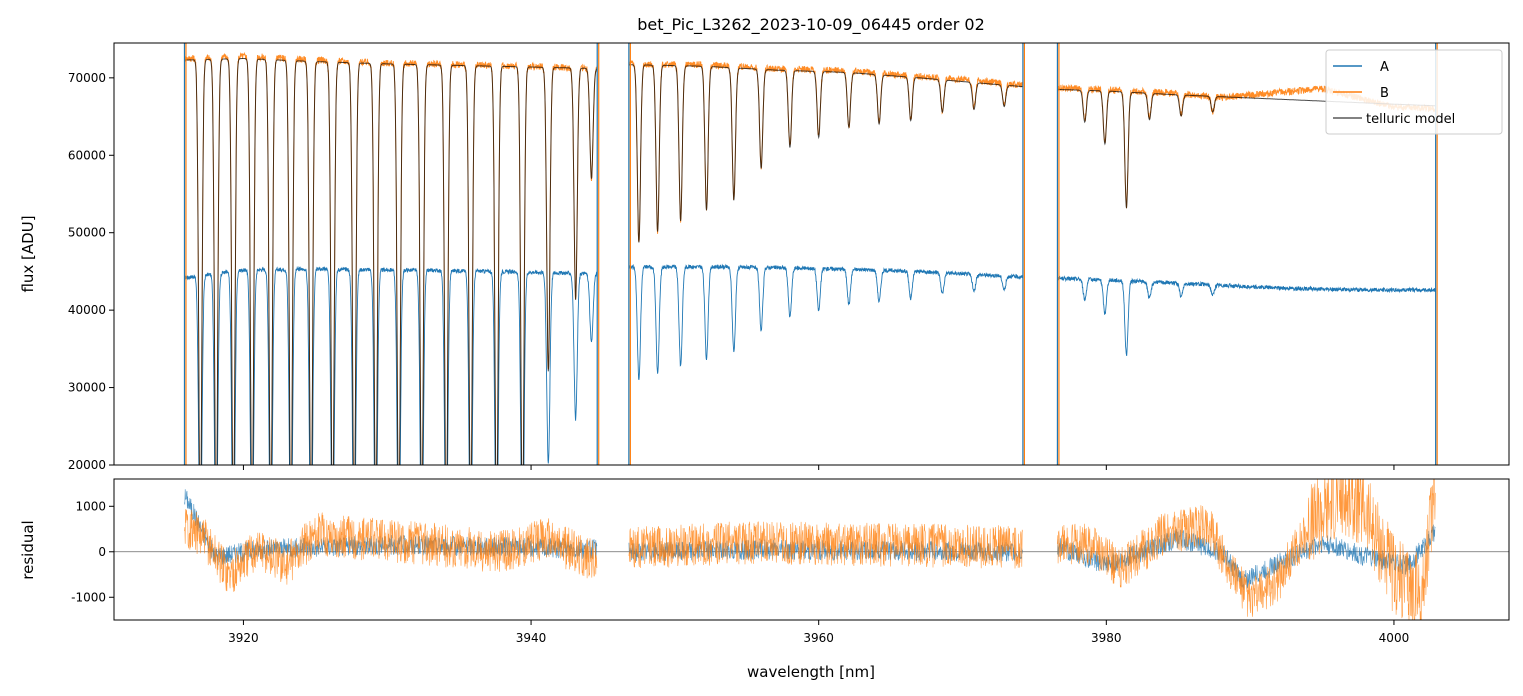 This screenshot has height=696, width=1523. I want to click on chart-title: bet_Pic_L3262_2023-10-09_06445 order 02, so click(811, 25).